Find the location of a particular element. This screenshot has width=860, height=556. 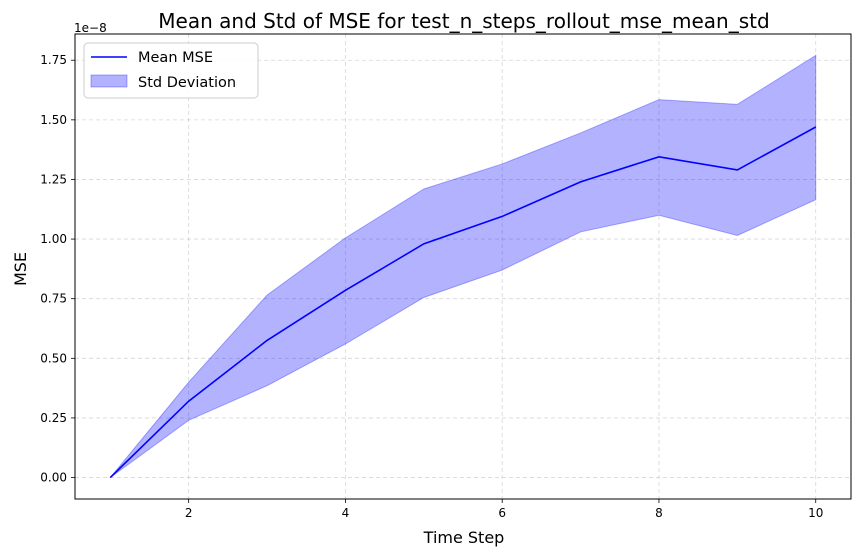

y-tick-label: 1.25 is located at coordinates (53, 179).